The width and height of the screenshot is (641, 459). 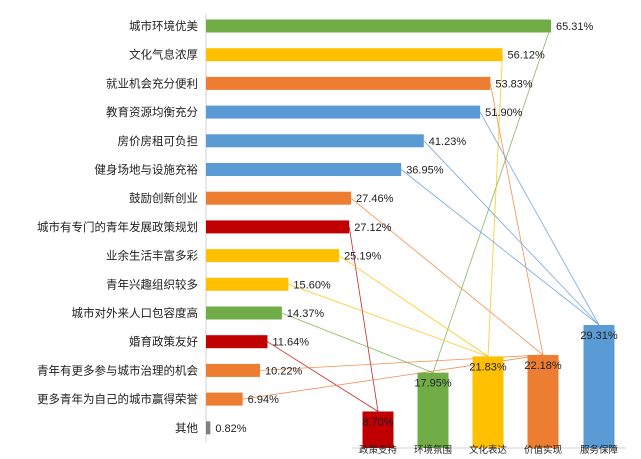 I want to click on category-label: 青年兴趣组织较多, so click(x=152, y=284).